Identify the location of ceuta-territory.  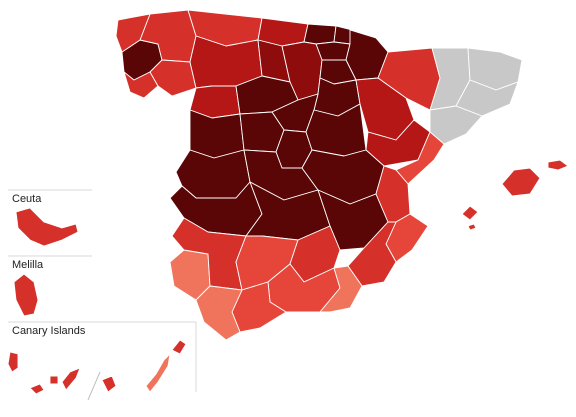
(47, 227).